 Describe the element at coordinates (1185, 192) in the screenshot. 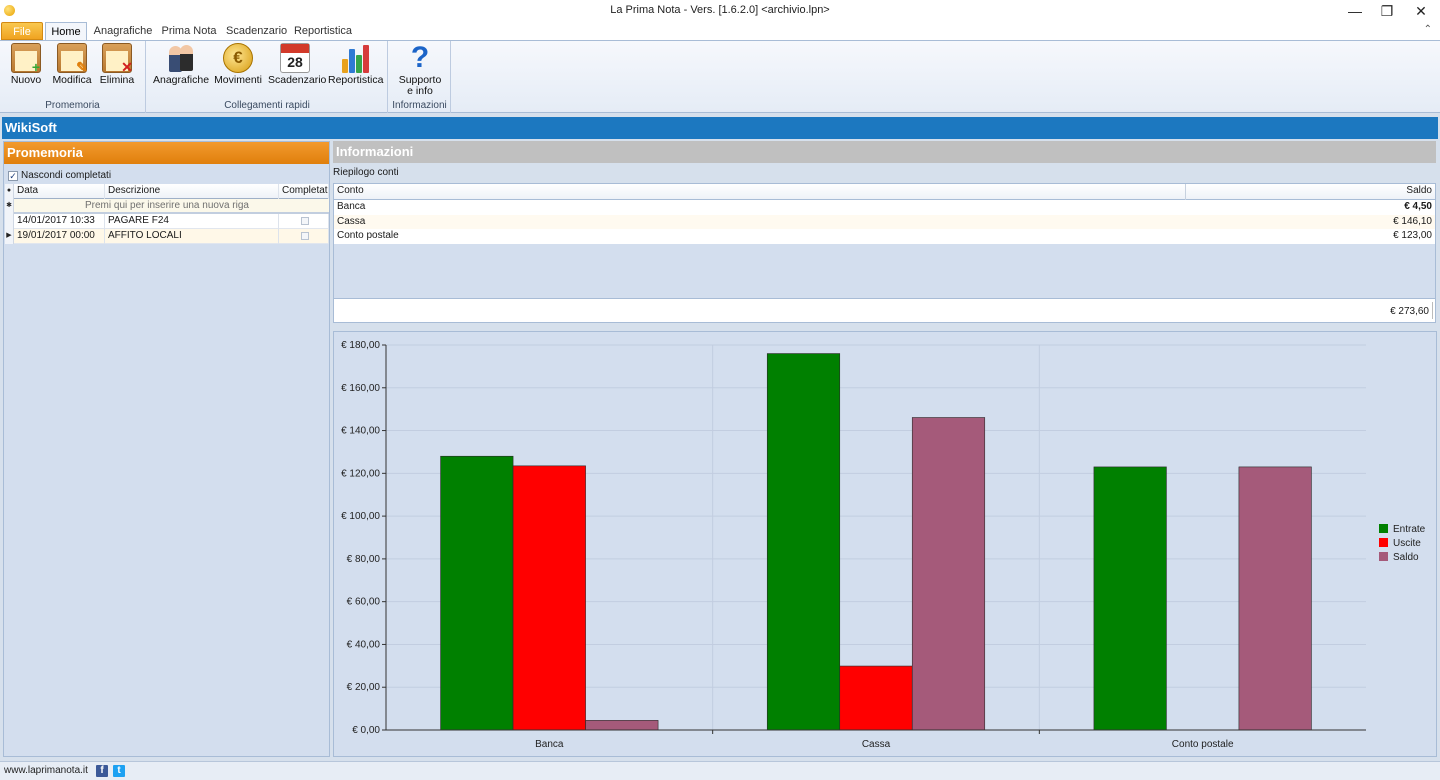

I see `column-divider` at that location.